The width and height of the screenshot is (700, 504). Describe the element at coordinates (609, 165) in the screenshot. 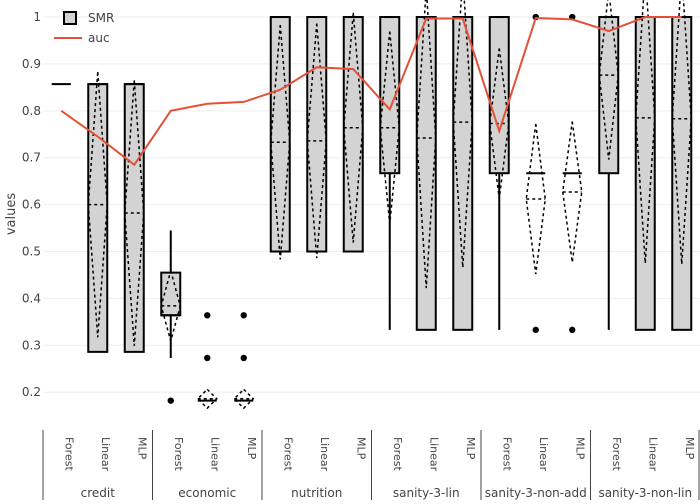

I see `box-sanity-3-non-lin-forest` at that location.